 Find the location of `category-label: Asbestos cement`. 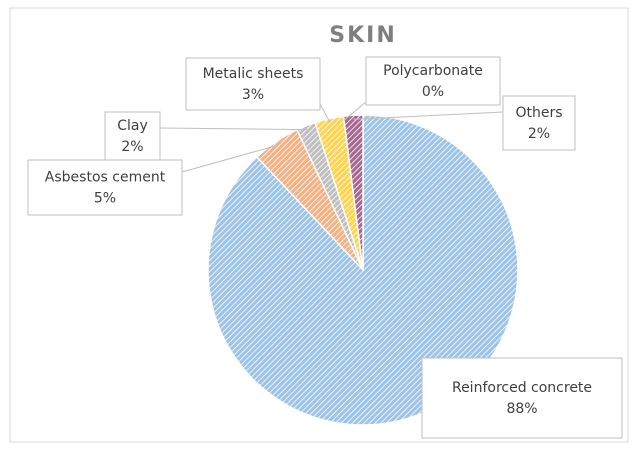

category-label: Asbestos cement is located at coordinates (105, 178).